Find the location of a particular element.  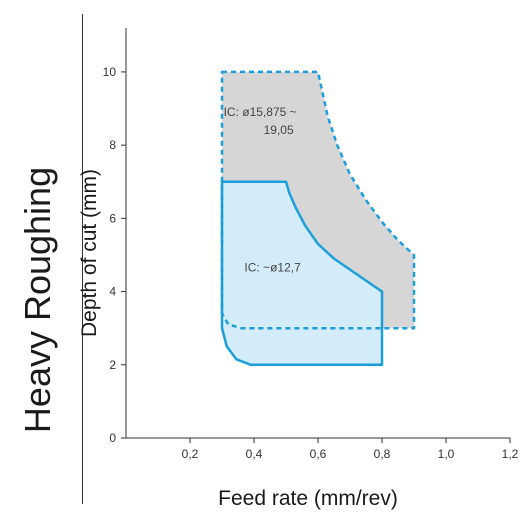

x-tick-label: 1,0 is located at coordinates (446, 454).